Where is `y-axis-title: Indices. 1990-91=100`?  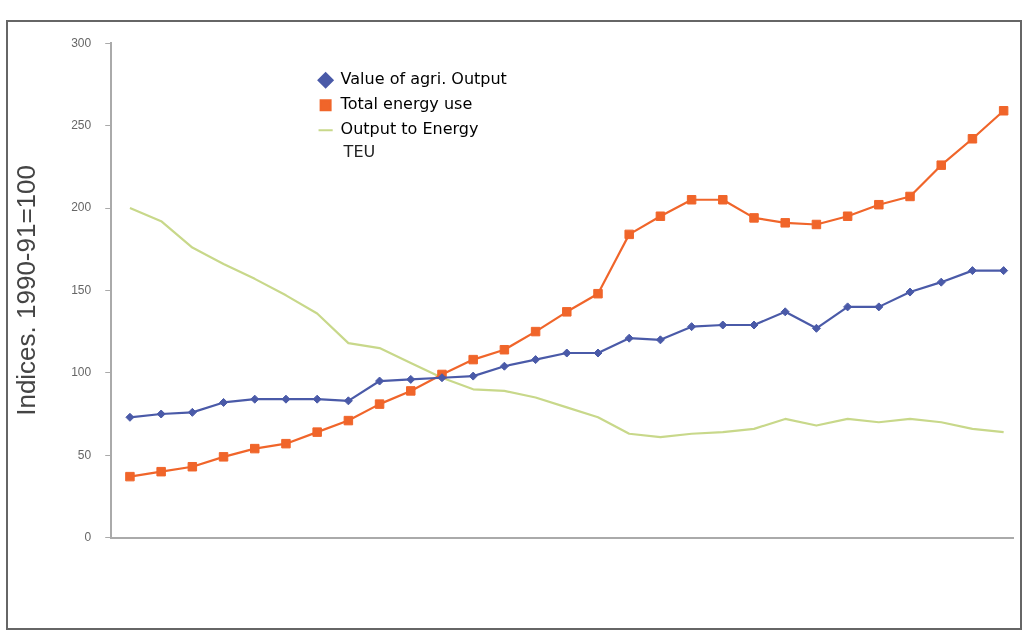 y-axis-title: Indices. 1990-91=100 is located at coordinates (25, 290).